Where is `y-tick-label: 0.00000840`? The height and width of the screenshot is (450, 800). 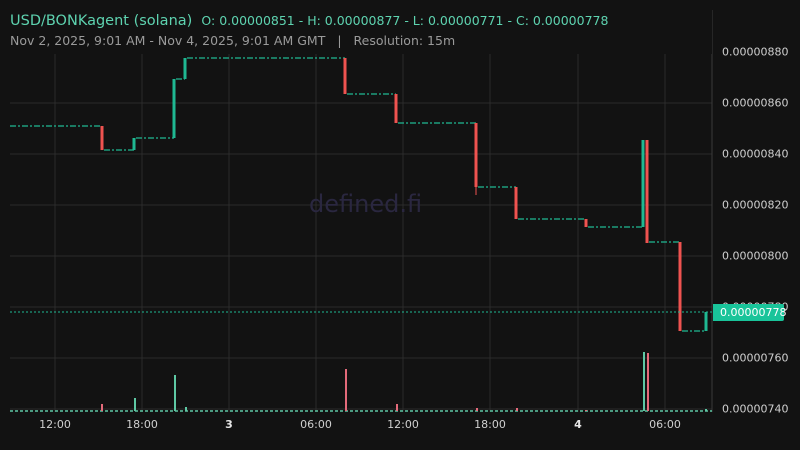
y-tick-label: 0.00000840 is located at coordinates (755, 154).